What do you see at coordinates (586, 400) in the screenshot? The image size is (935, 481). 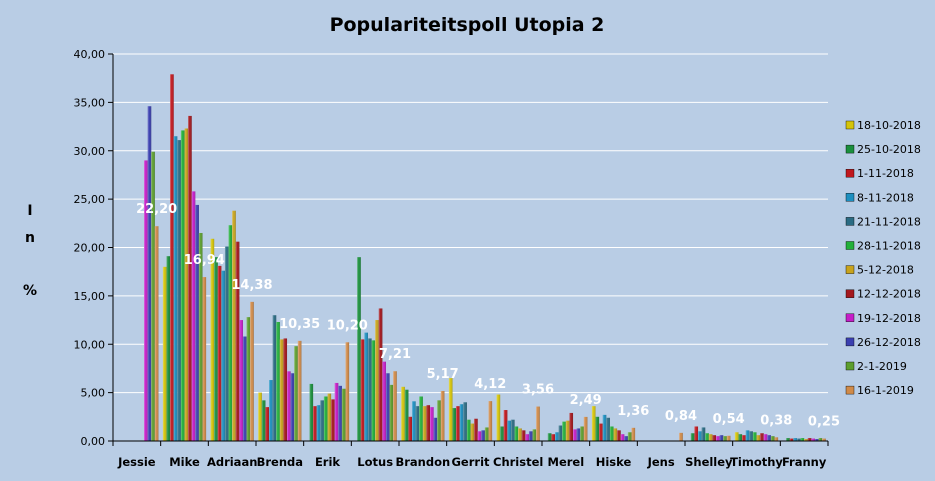 I see `data-label: 2,49` at bounding box center [586, 400].